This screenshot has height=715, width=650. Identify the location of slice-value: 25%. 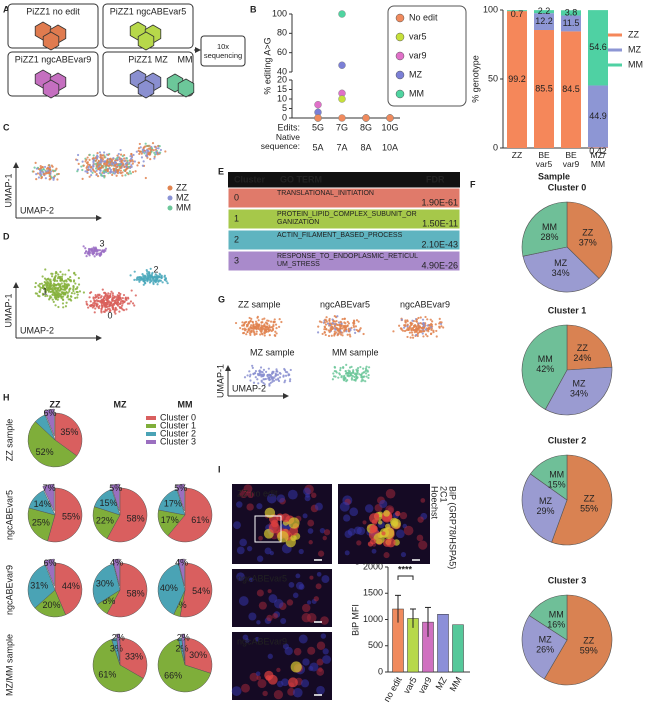
(41, 522).